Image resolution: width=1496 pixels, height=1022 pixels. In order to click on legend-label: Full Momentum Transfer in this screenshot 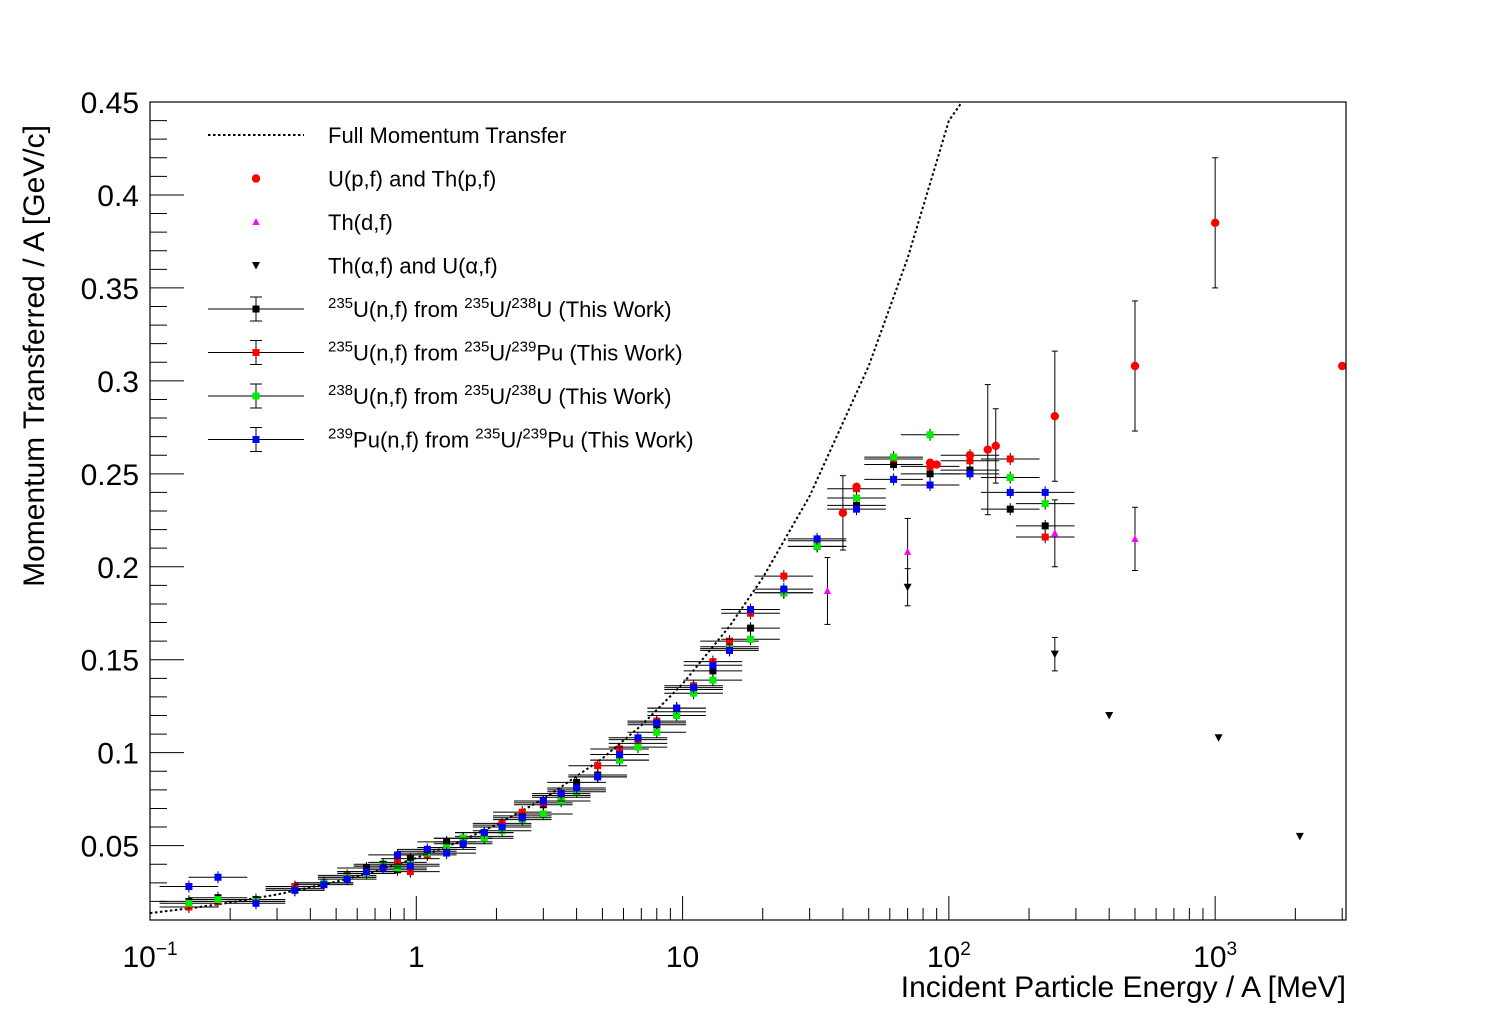, I will do `click(447, 135)`.